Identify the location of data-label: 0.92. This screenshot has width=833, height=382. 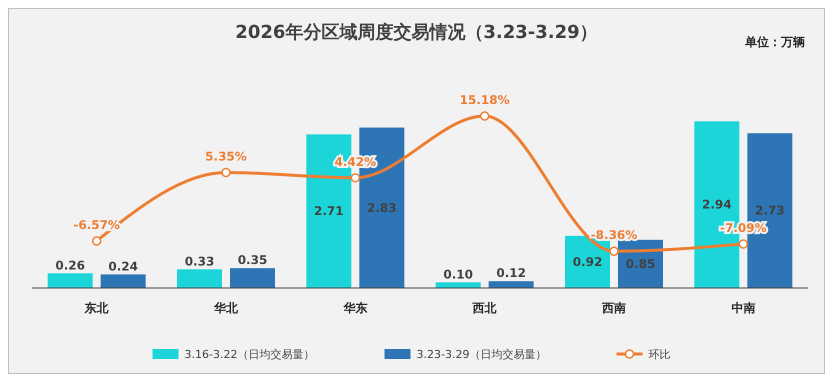
(587, 261).